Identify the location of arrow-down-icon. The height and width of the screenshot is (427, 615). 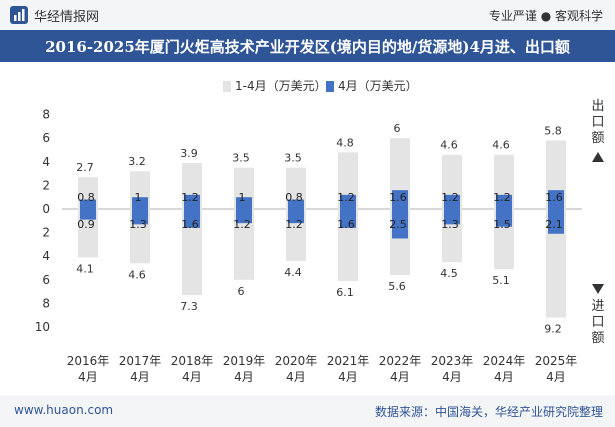
(598, 289).